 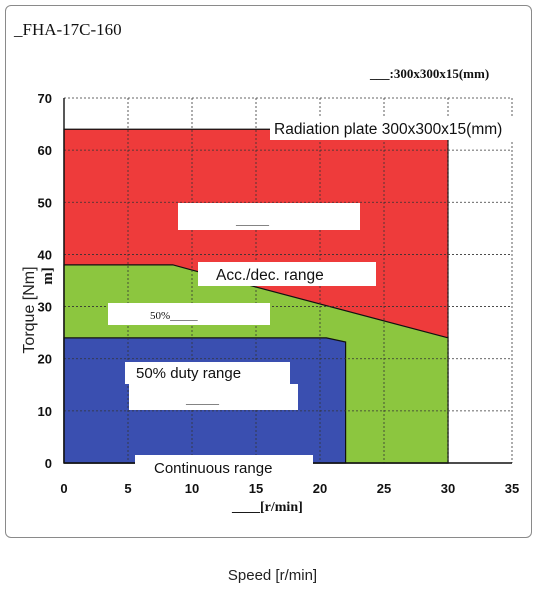 I want to click on duty-label-bg, so click(x=207, y=373).